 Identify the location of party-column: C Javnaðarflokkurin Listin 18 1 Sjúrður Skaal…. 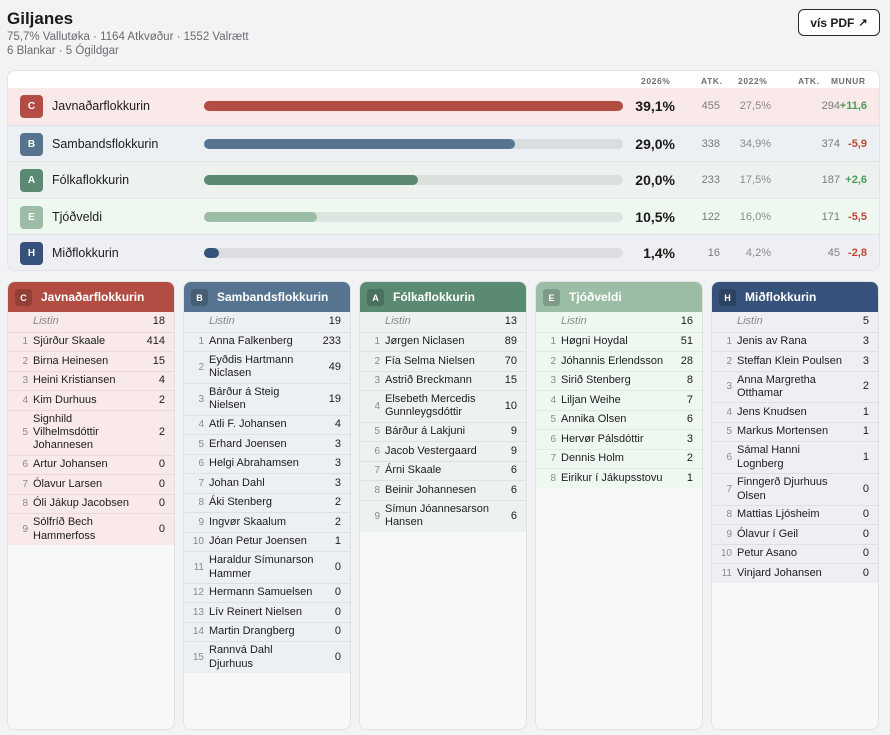
(91, 505).